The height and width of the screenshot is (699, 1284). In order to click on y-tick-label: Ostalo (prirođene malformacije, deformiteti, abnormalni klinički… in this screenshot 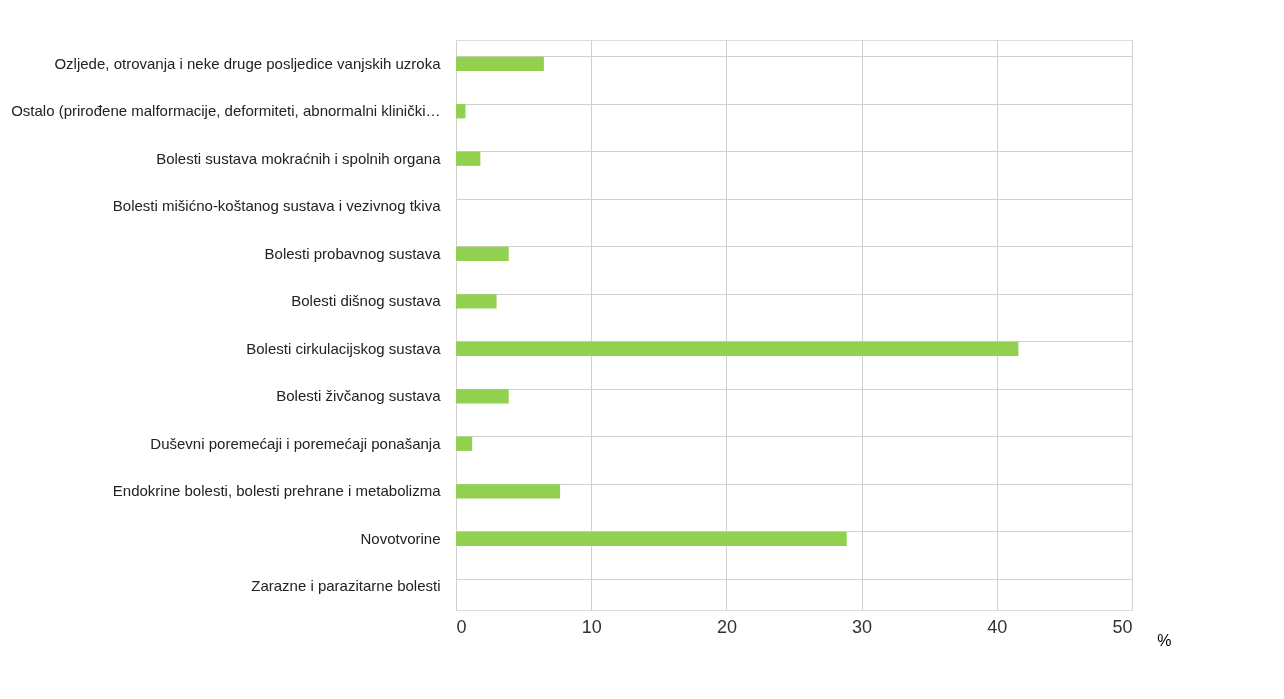, I will do `click(226, 111)`.